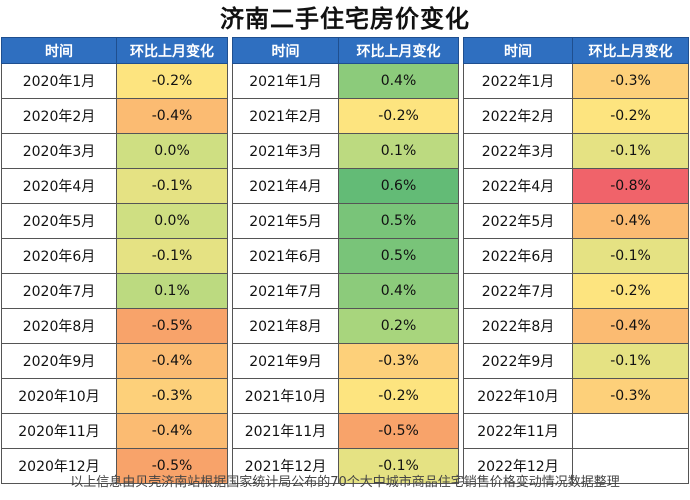 This screenshot has width=690, height=500. Describe the element at coordinates (518, 50) in the screenshot. I see `header-period: 时间` at that location.